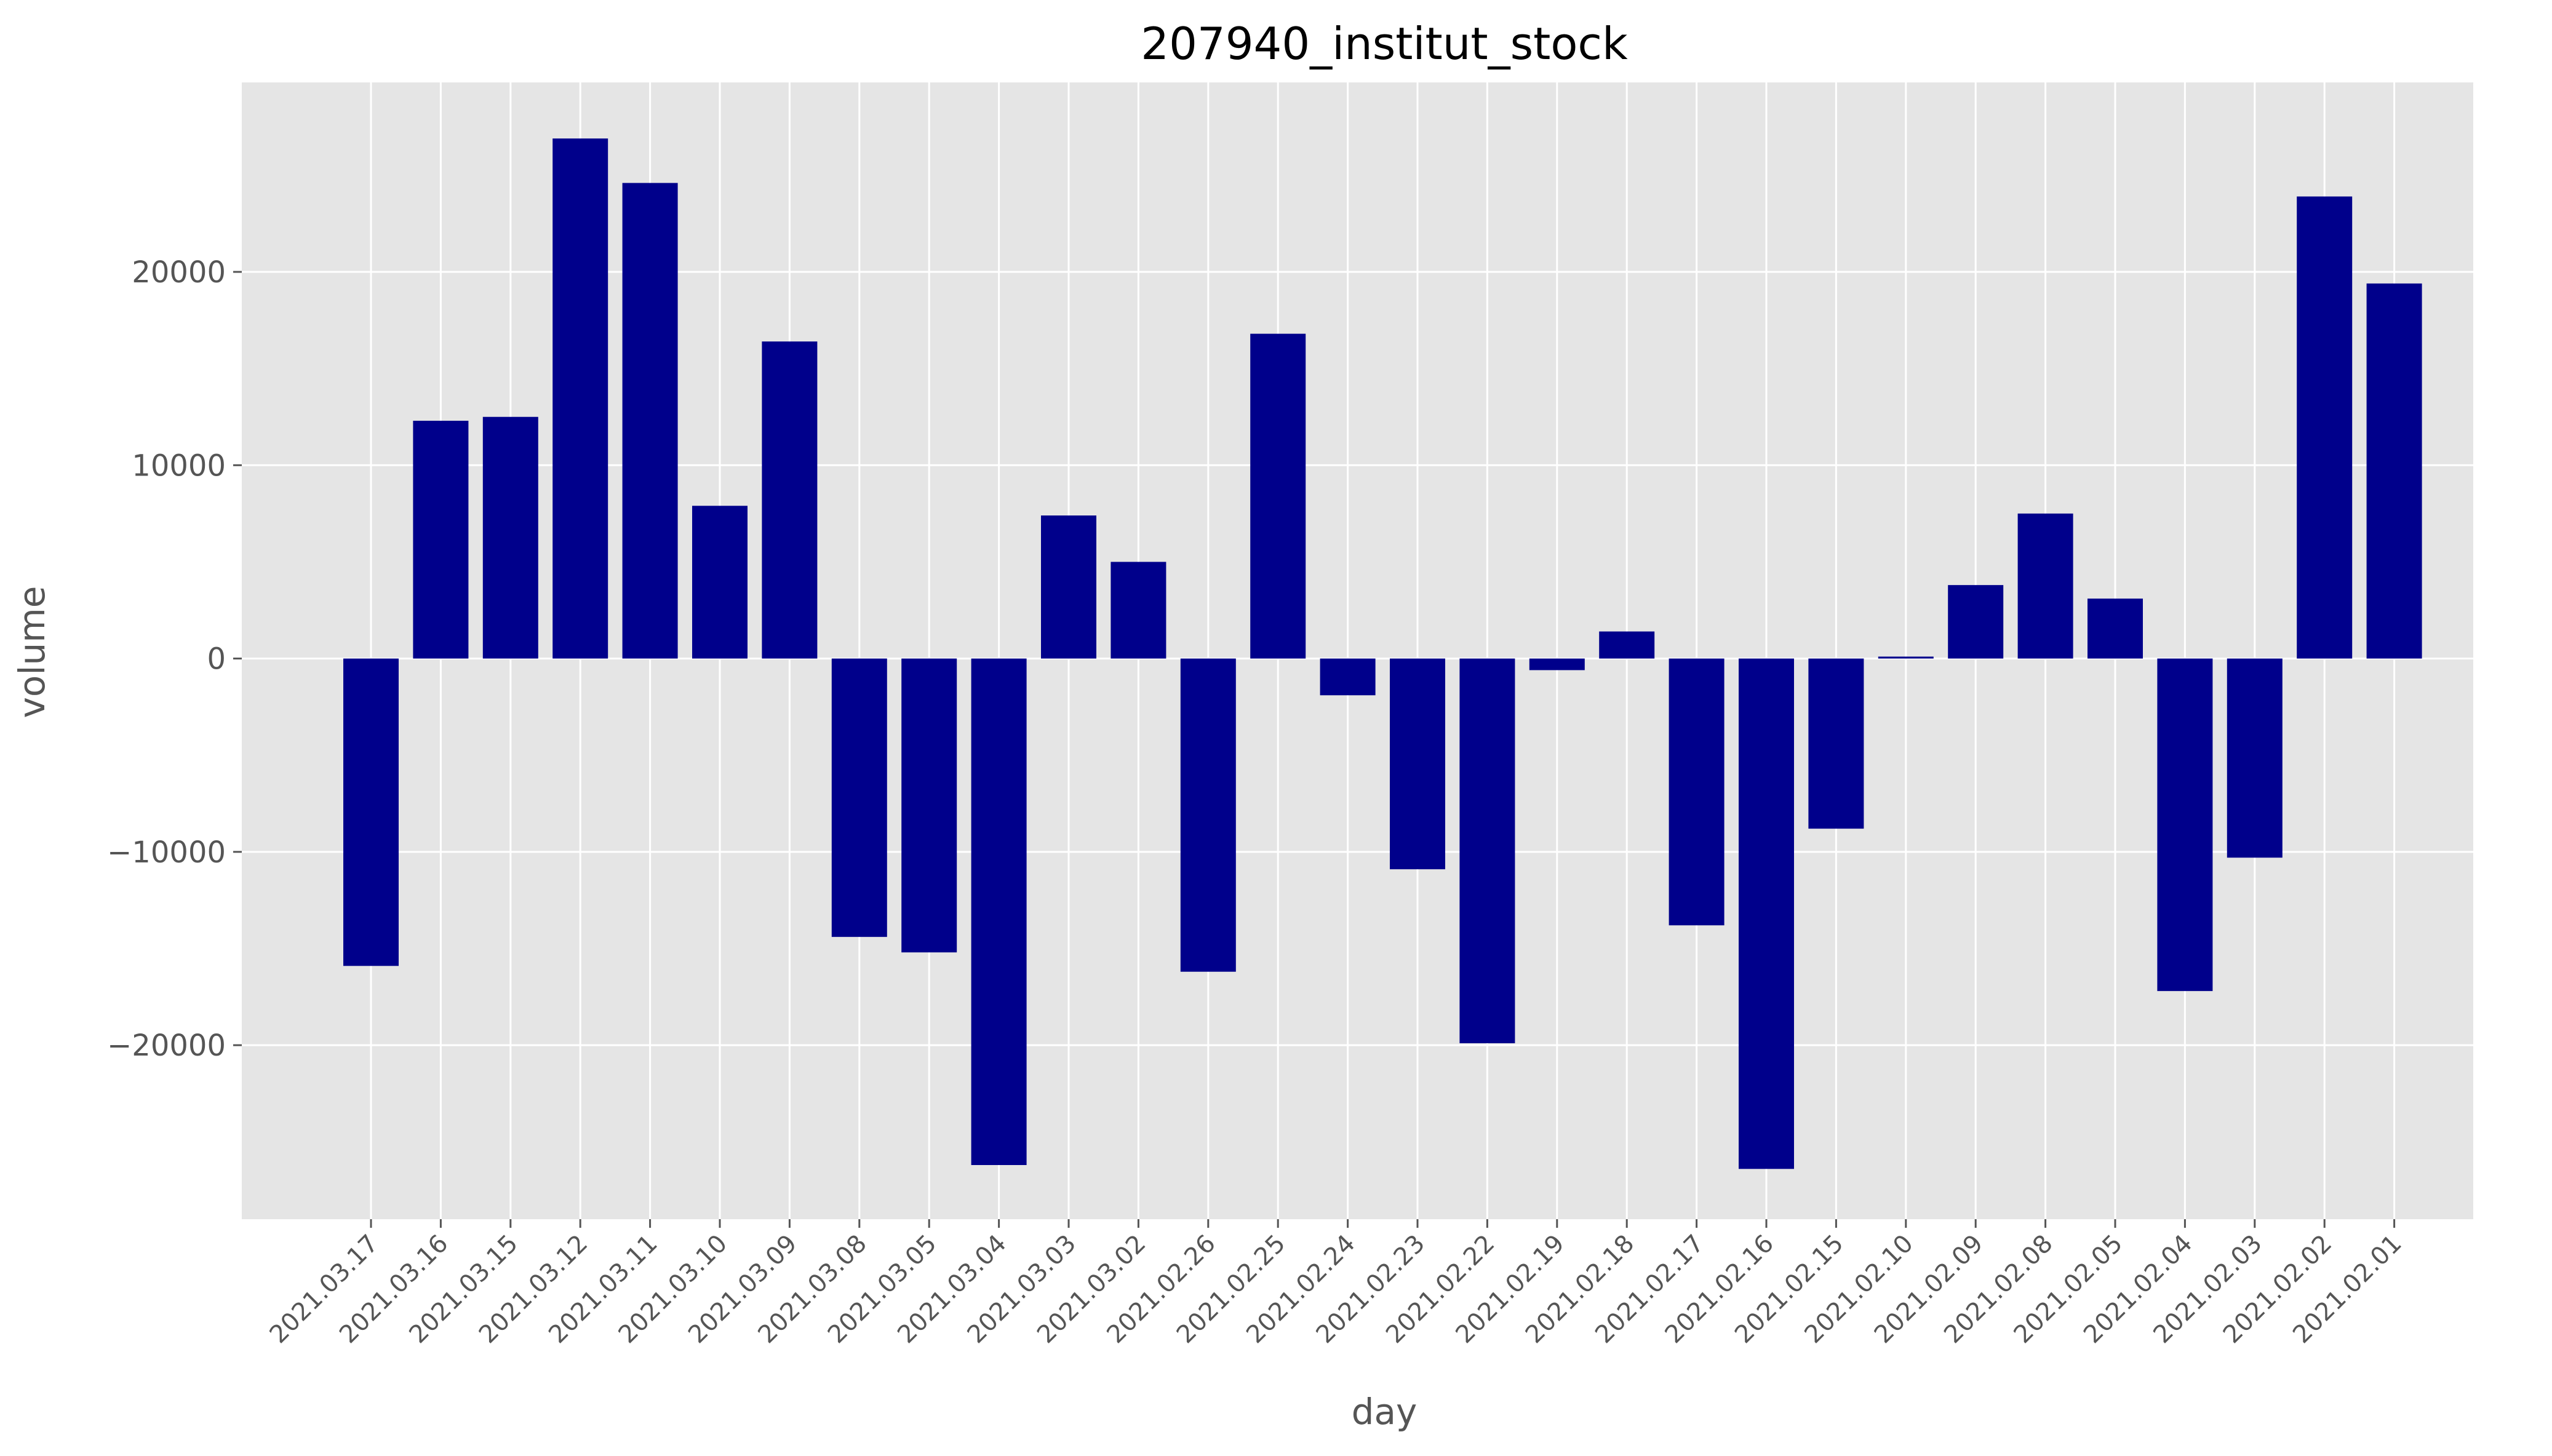  What do you see at coordinates (790, 500) in the screenshot?
I see `bar-2021.03.09` at bounding box center [790, 500].